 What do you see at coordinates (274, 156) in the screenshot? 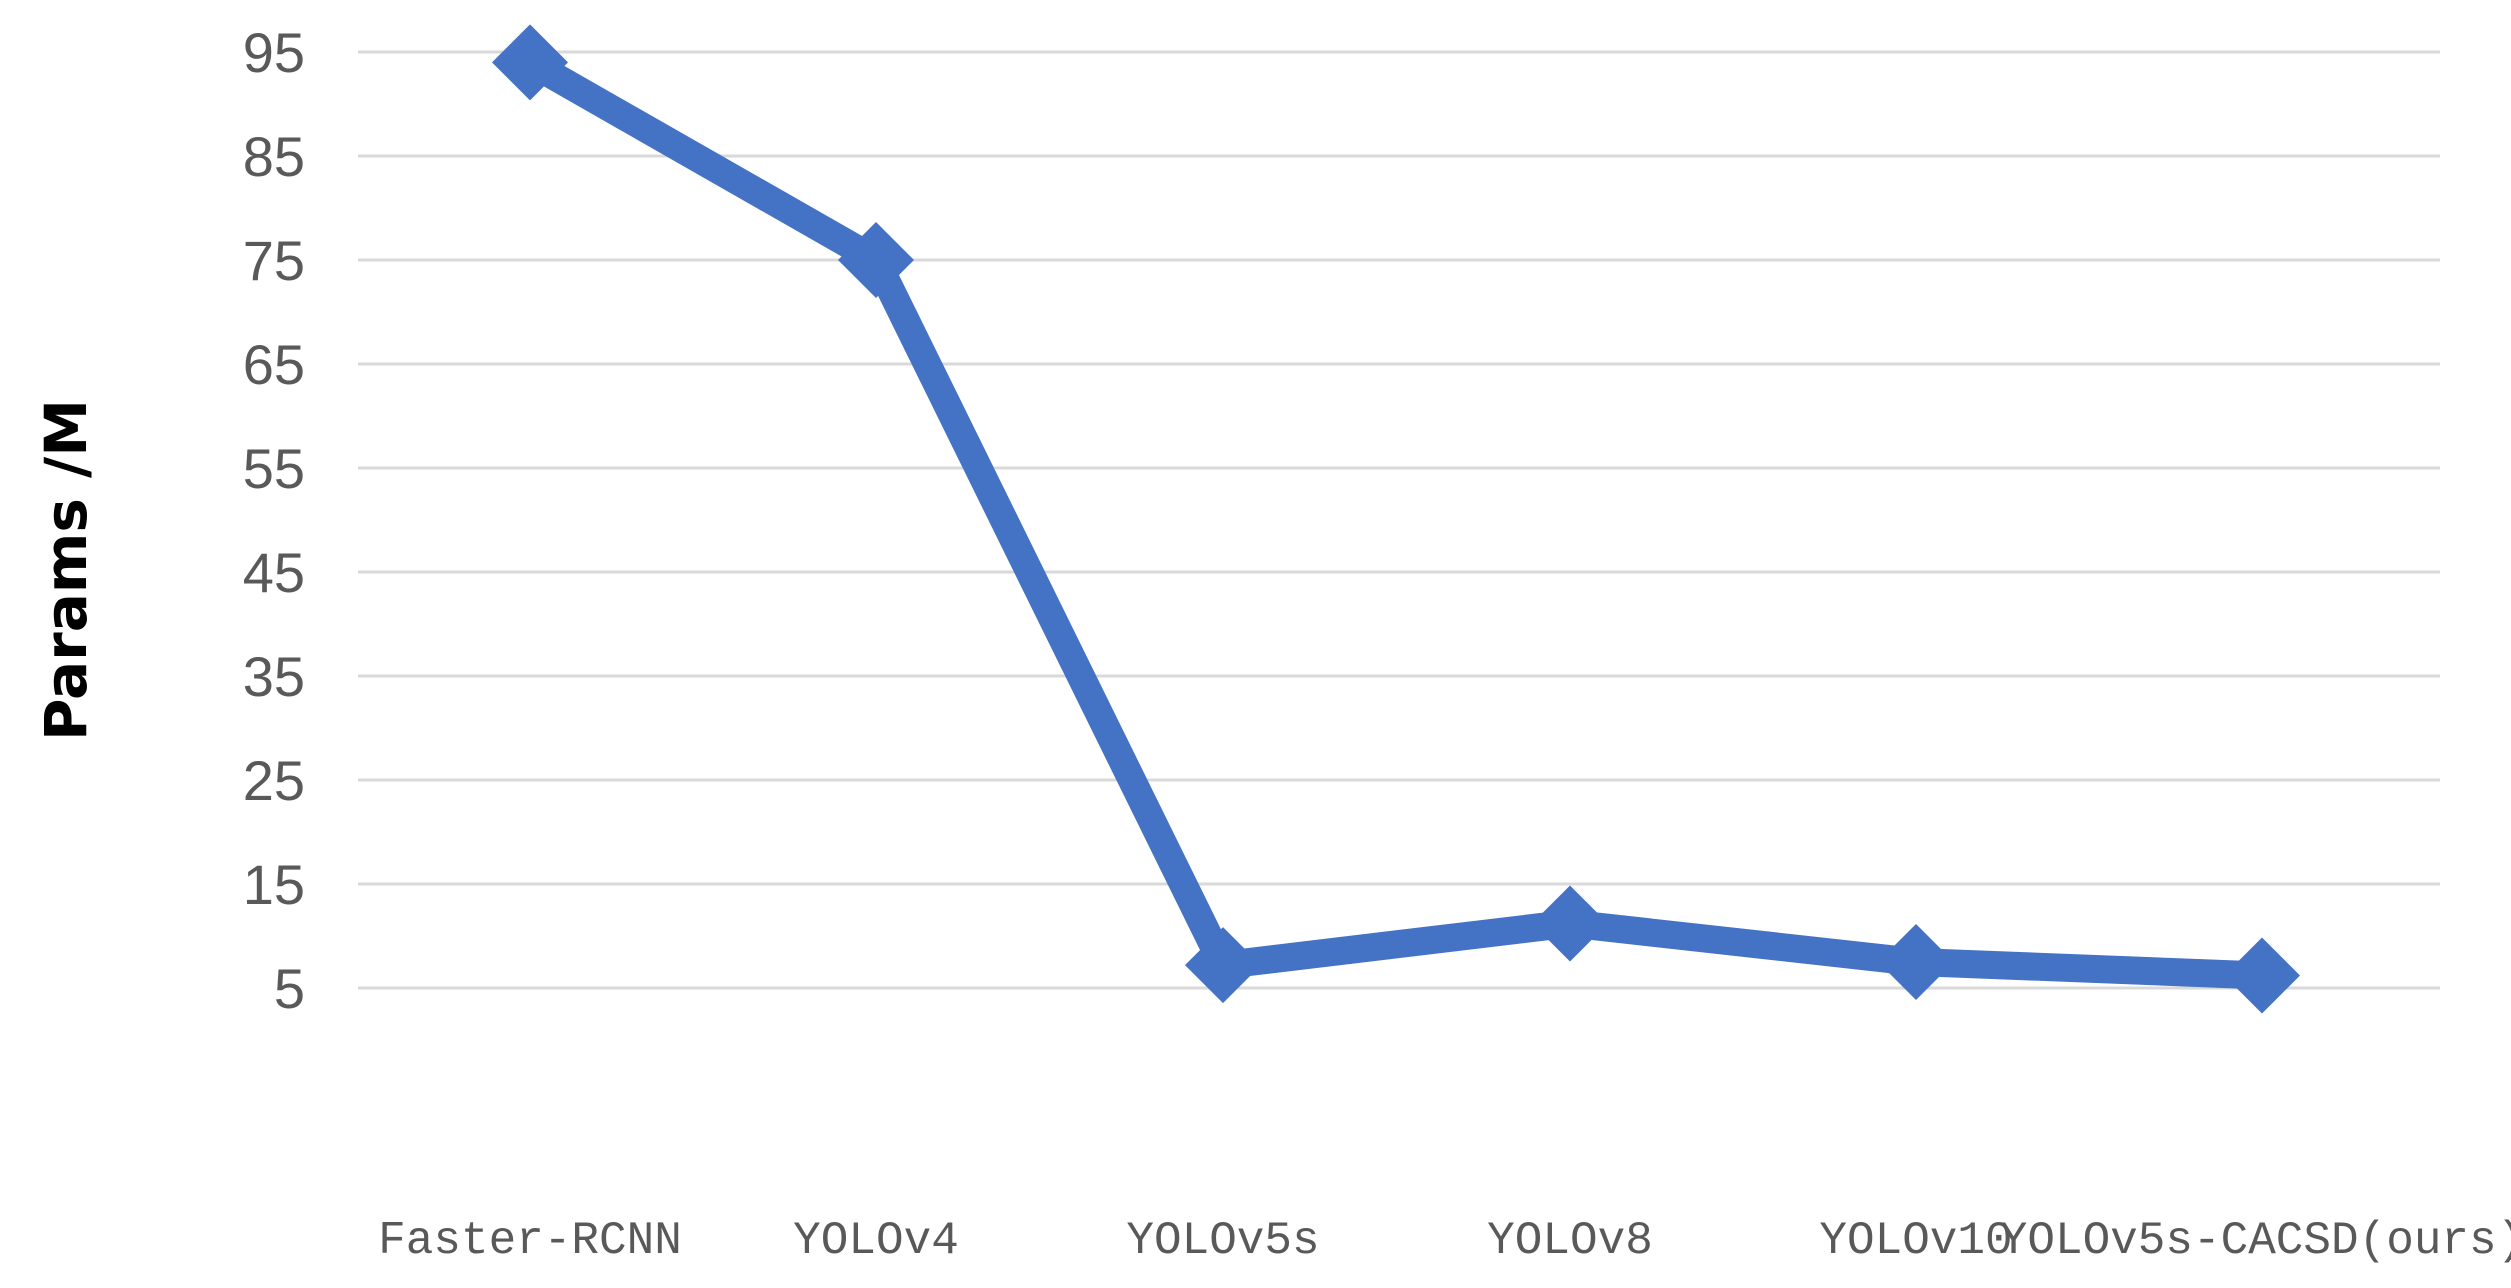
I see `y-tick-label: 85` at bounding box center [274, 156].